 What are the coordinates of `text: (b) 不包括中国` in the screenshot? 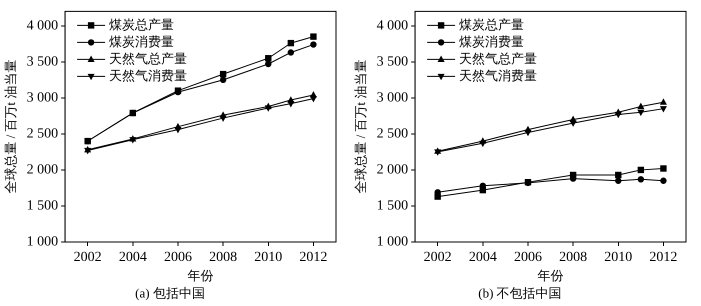 It's located at (520, 293).